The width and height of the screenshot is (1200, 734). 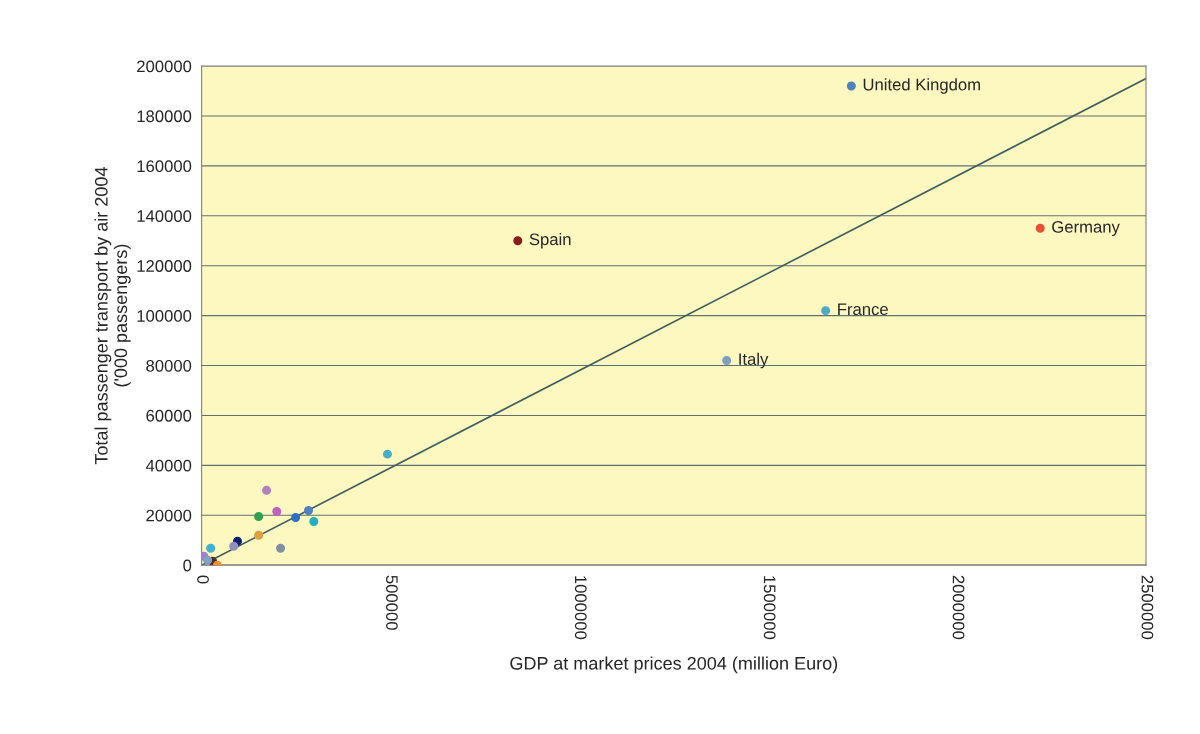 I want to click on y-tick-label: 0, so click(x=187, y=565).